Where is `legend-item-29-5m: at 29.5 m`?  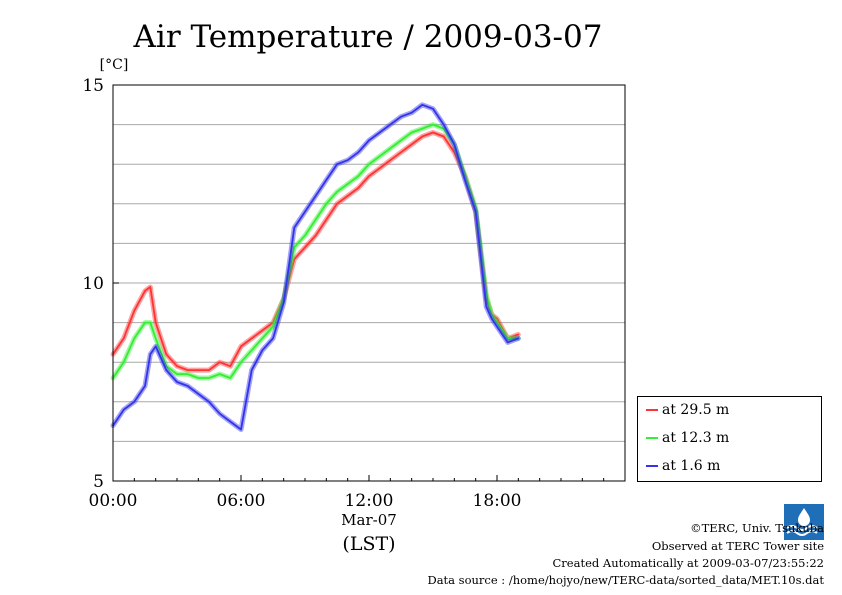 legend-item-29-5m: at 29.5 m is located at coordinates (687, 410).